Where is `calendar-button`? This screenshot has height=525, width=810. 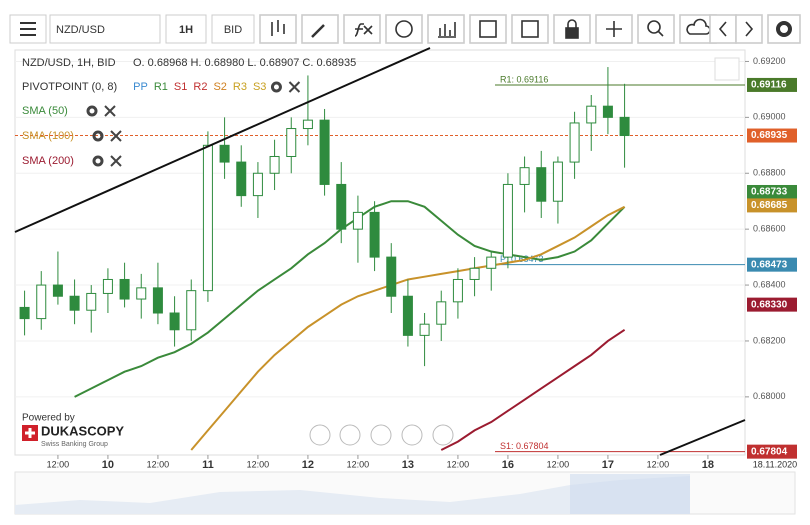
calendar-button is located at coordinates (488, 29).